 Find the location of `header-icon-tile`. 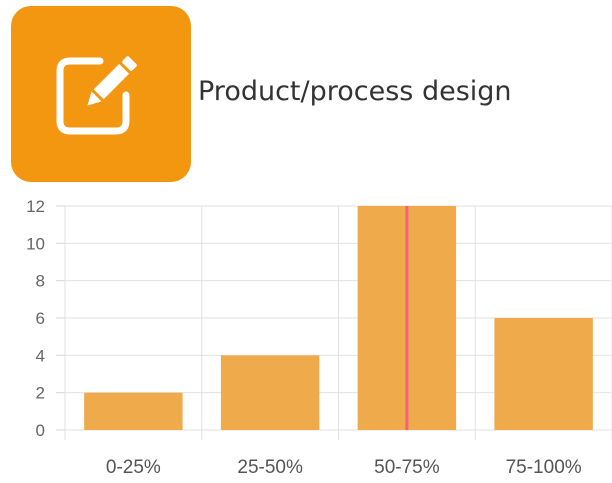

header-icon-tile is located at coordinates (101, 94).